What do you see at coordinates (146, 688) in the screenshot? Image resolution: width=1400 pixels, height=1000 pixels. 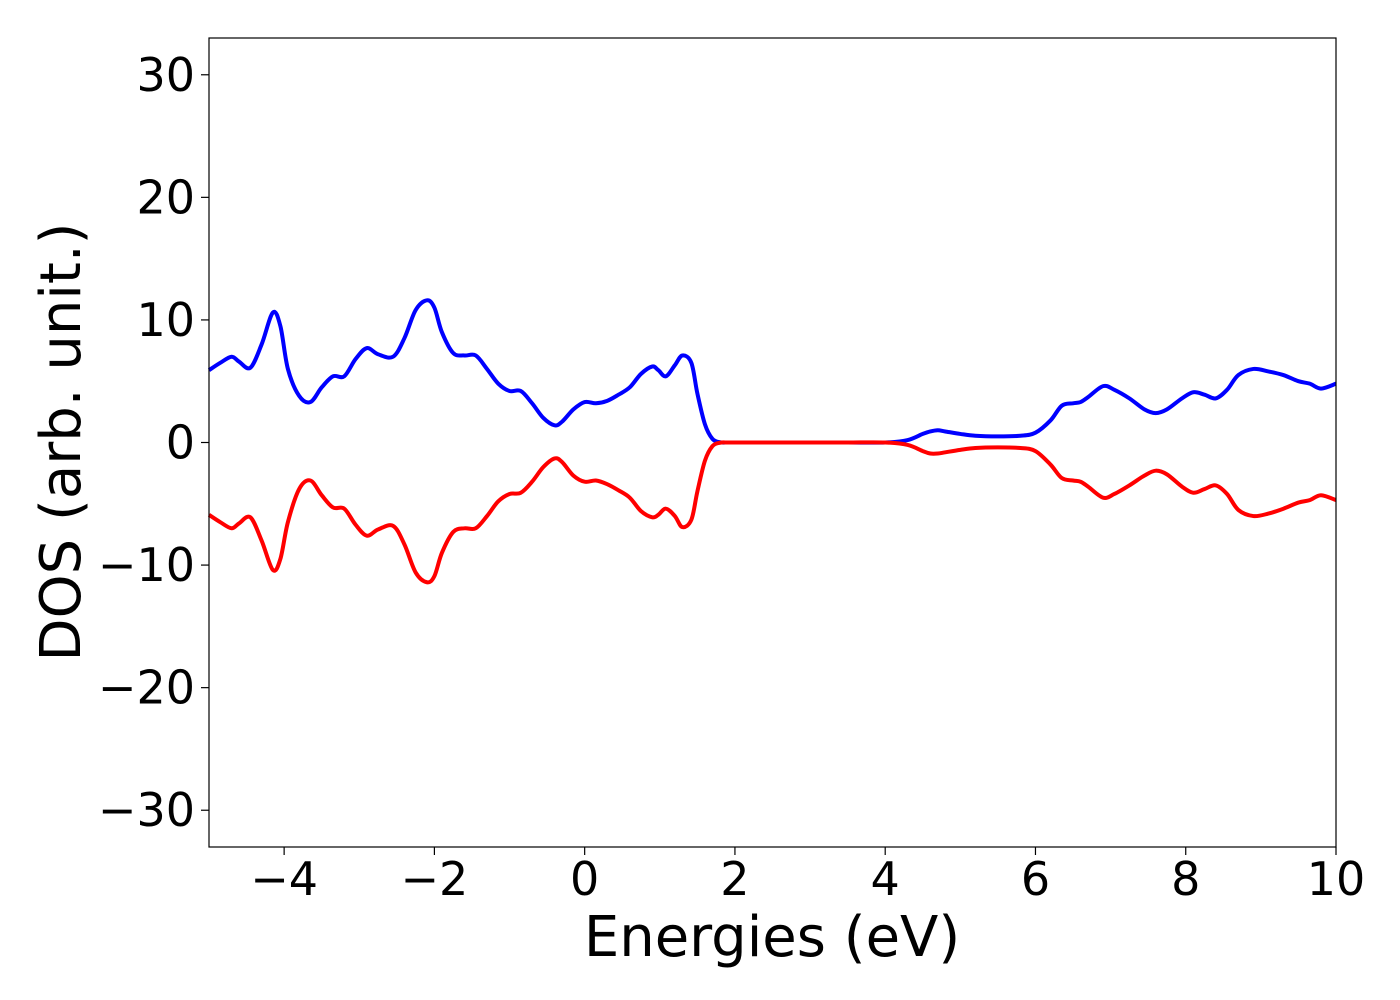 I see `y-tick-label: −20` at bounding box center [146, 688].